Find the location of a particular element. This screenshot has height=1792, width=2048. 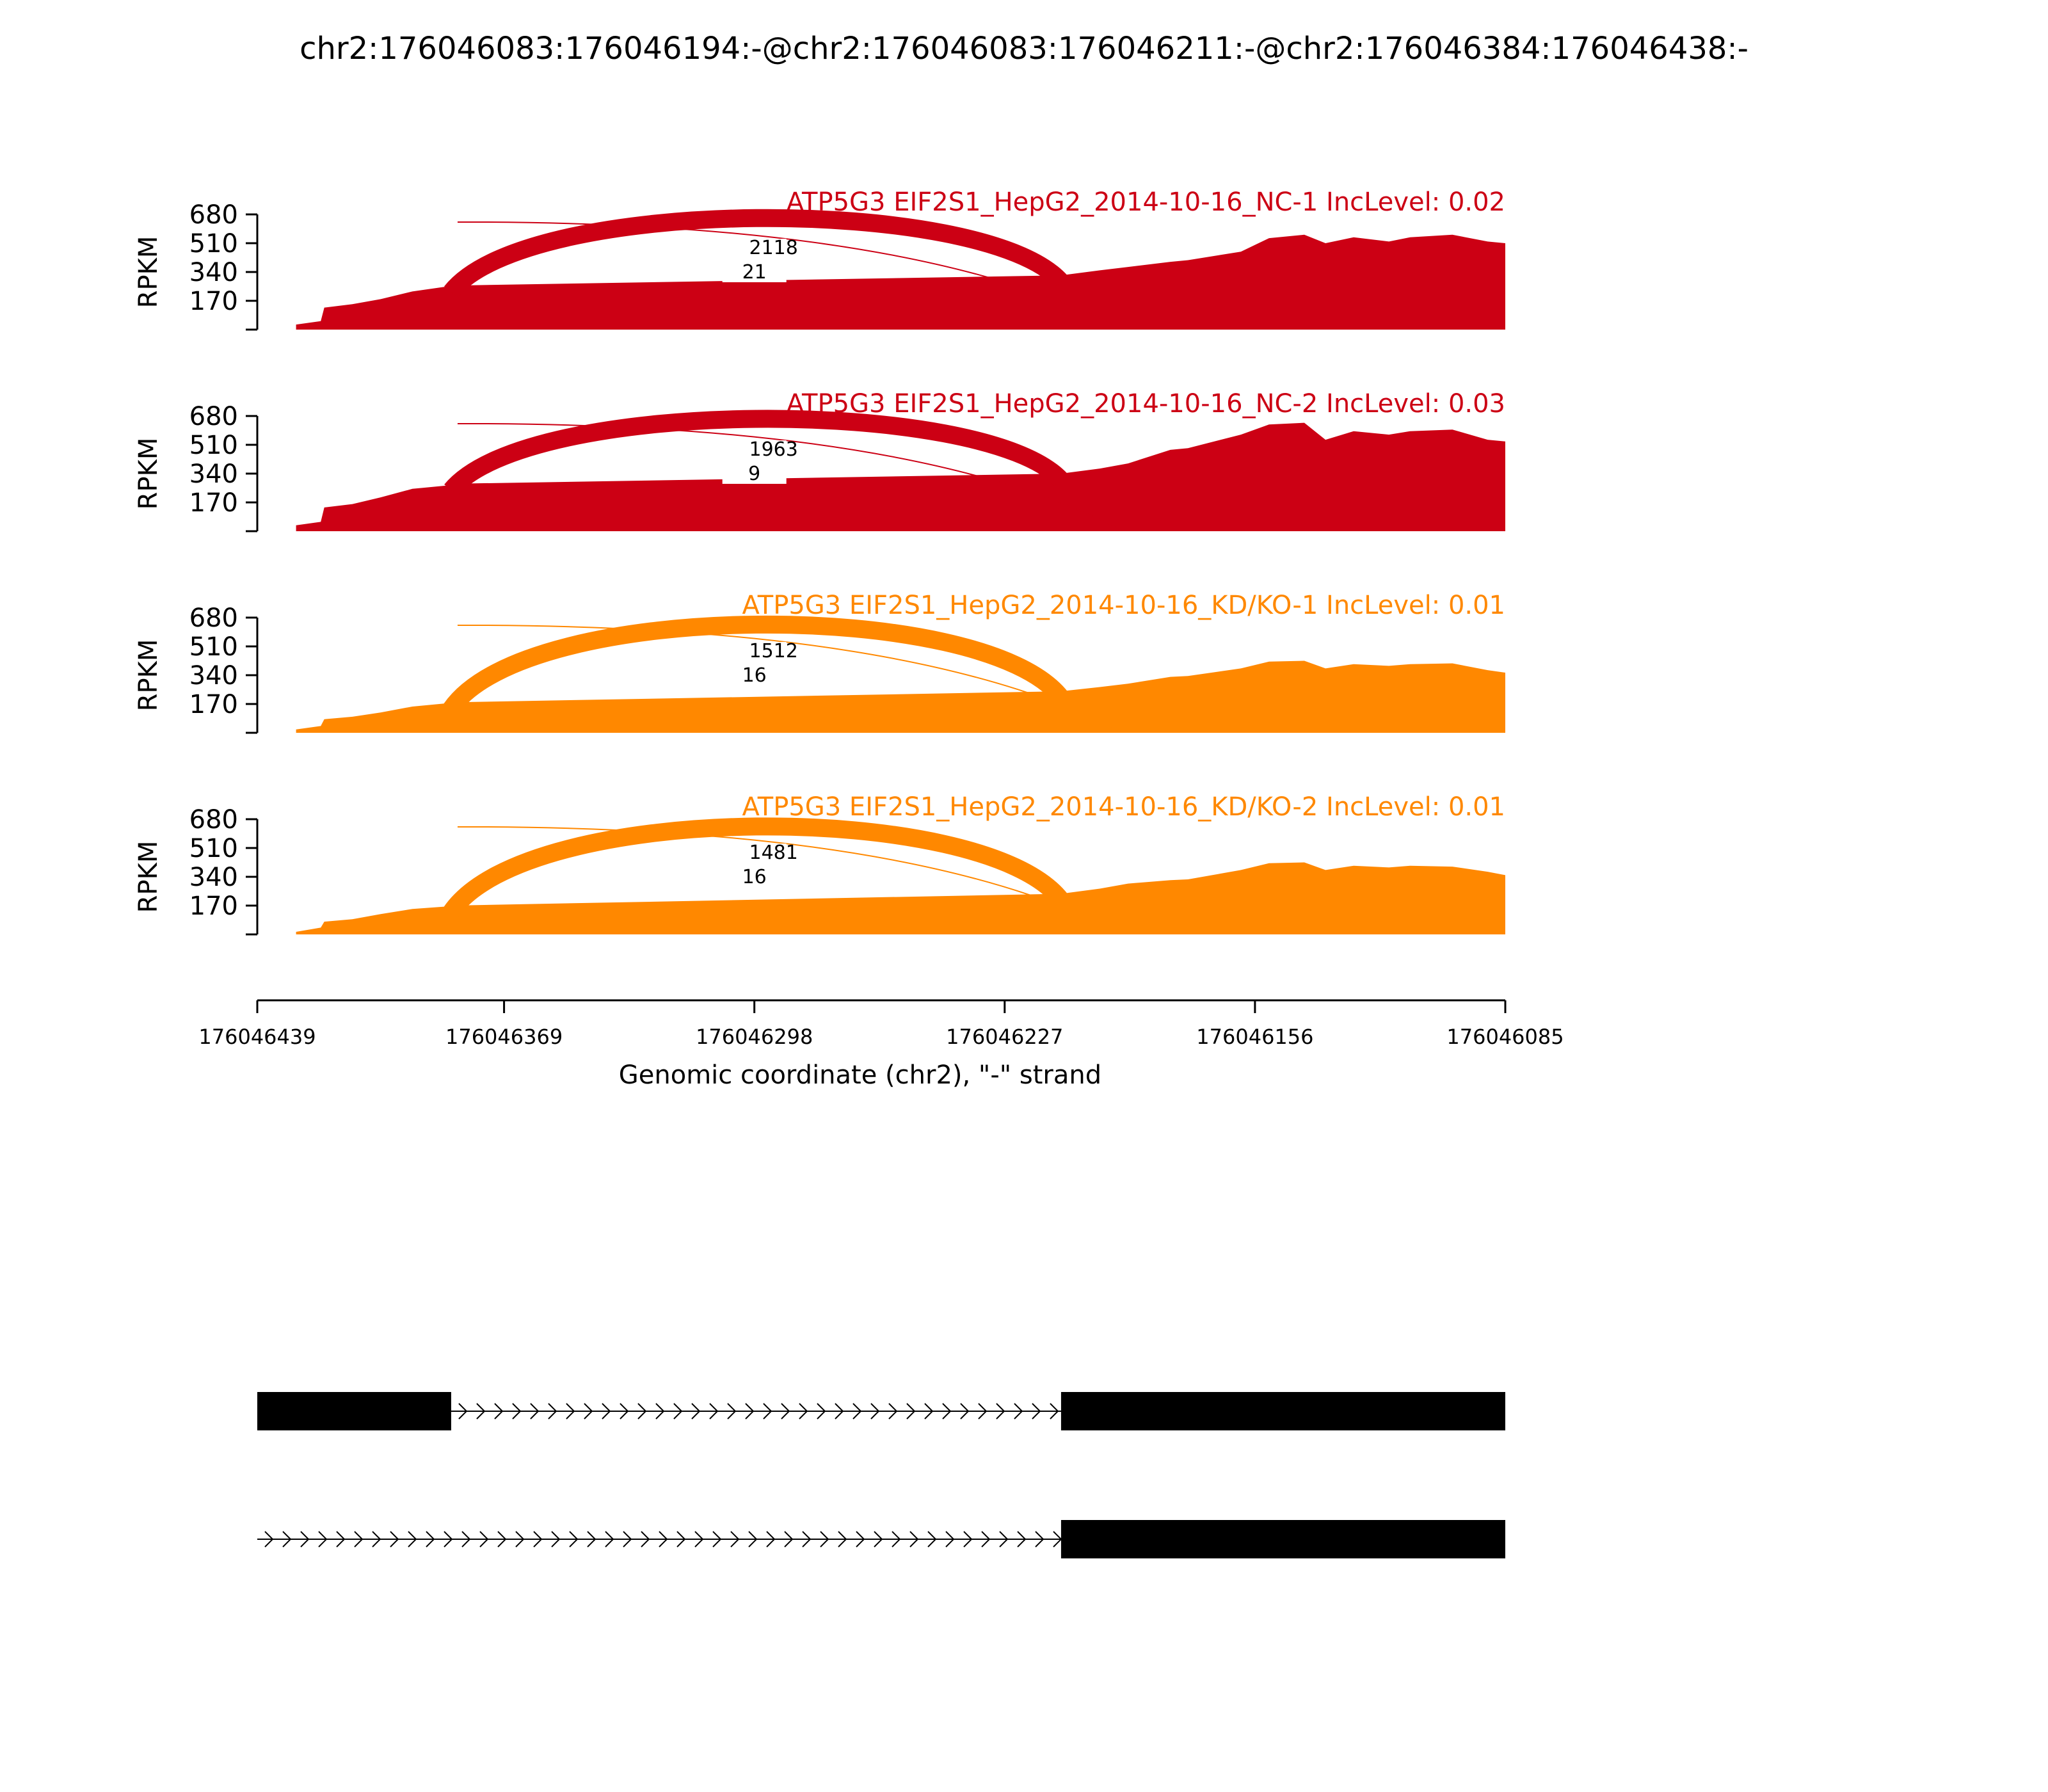

x-tick-label: 176046227 is located at coordinates (1004, 1037).